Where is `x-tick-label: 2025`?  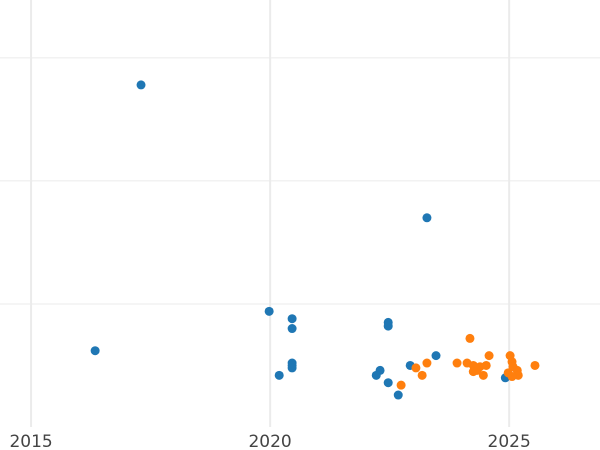 x-tick-label: 2025 is located at coordinates (509, 441).